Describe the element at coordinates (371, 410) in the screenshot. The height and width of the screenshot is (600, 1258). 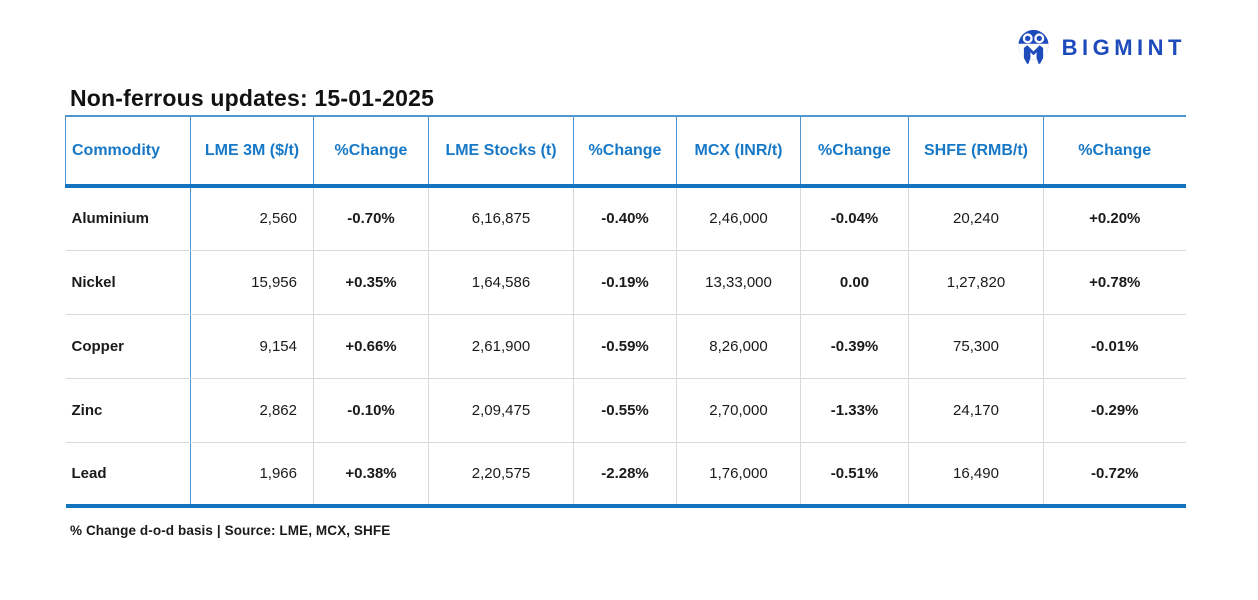
I see `lme-3m-change: -0.10%` at that location.